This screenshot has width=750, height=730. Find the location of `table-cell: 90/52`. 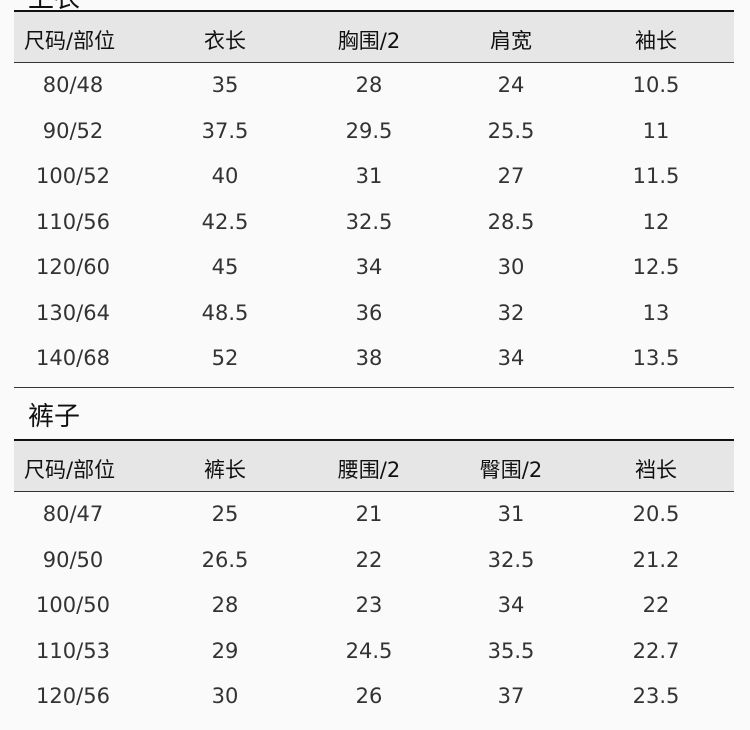

table-cell: 90/52 is located at coordinates (73, 130).